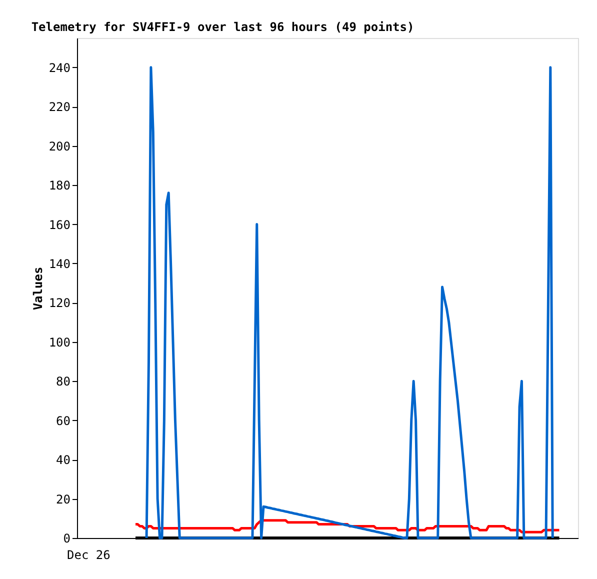 This screenshot has height=579, width=597. I want to click on y-tick-label: 220, so click(59, 107).